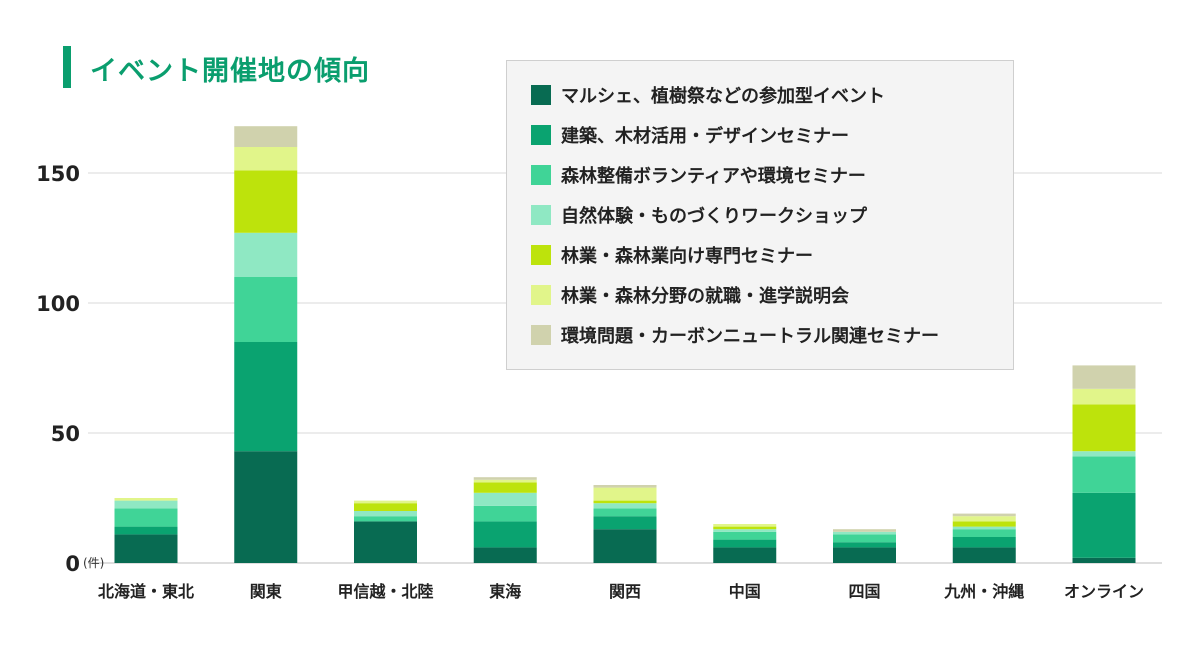  Describe the element at coordinates (714, 216) in the screenshot. I see `legend-label: 自然体験・ものづくりワークショップ` at that location.